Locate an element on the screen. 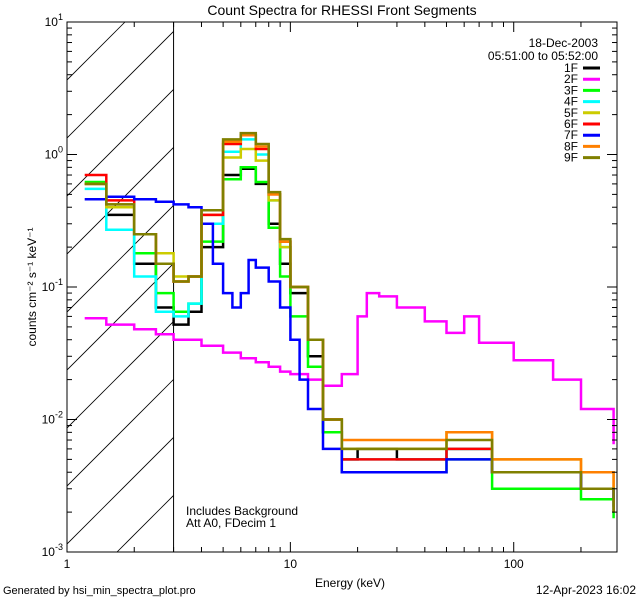 The height and width of the screenshot is (600, 640). y-axis-label: counts cm⁻² s⁻¹ keV⁻¹ is located at coordinates (32, 286).